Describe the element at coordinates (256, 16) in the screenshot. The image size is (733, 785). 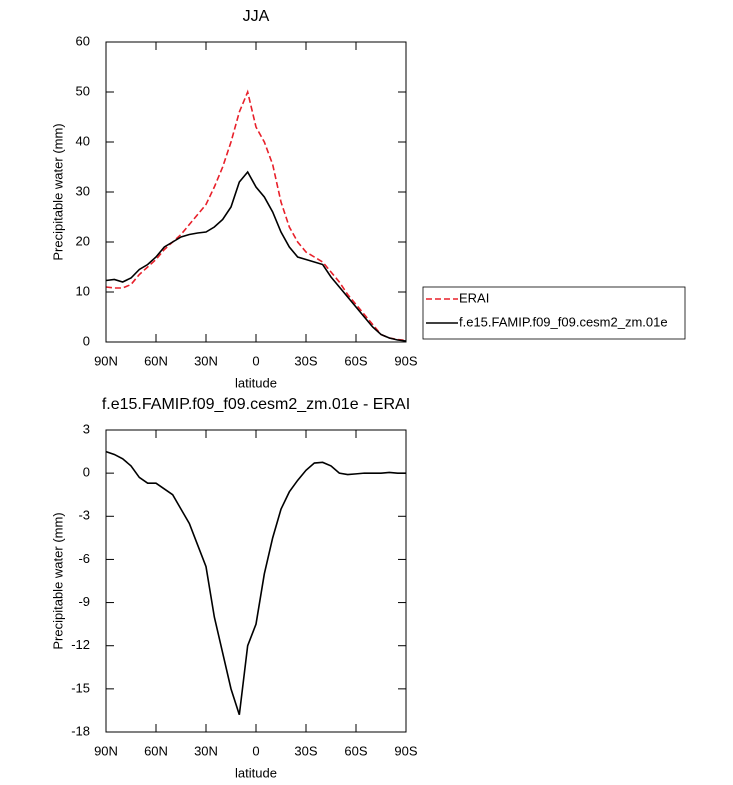
I see `chart-title: JJA` at that location.